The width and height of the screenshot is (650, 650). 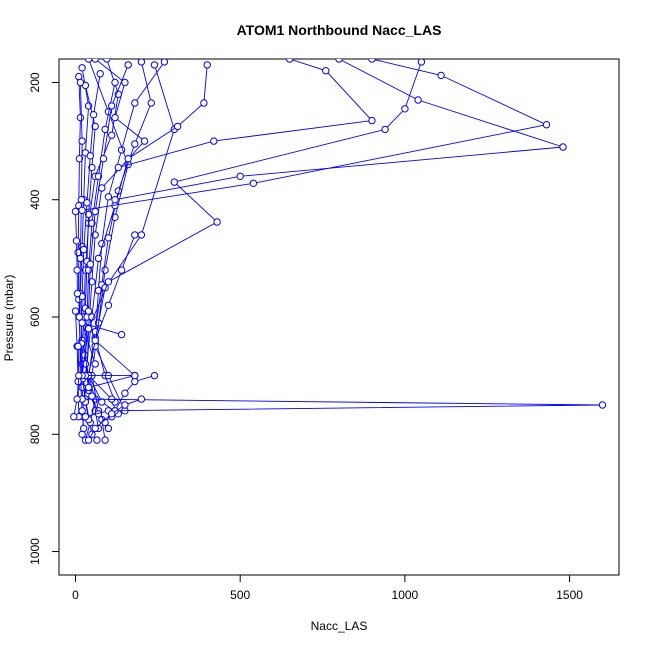 What do you see at coordinates (240, 595) in the screenshot?
I see `x-tick-label: 500` at bounding box center [240, 595].